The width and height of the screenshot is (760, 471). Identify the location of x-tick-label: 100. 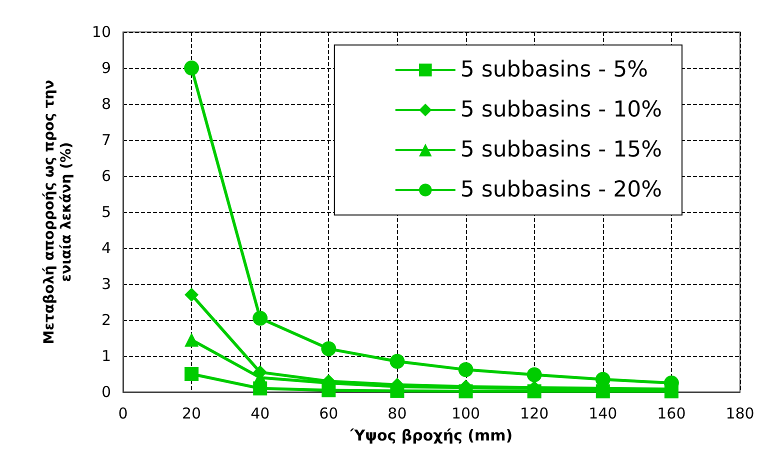
(465, 413).